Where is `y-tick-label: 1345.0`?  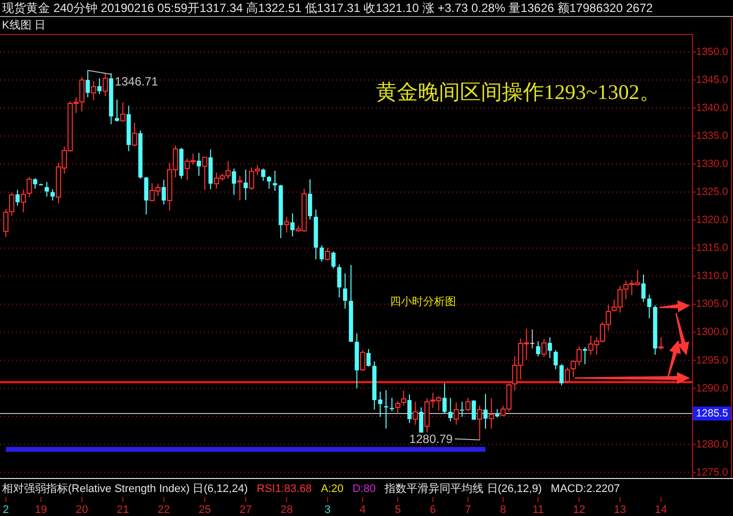
y-tick-label: 1345.0 is located at coordinates (712, 80).